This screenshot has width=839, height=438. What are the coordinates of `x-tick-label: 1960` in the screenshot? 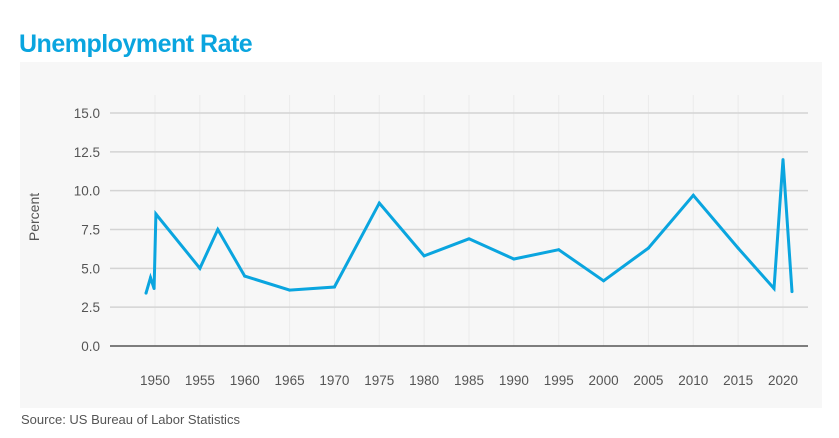 It's located at (245, 380).